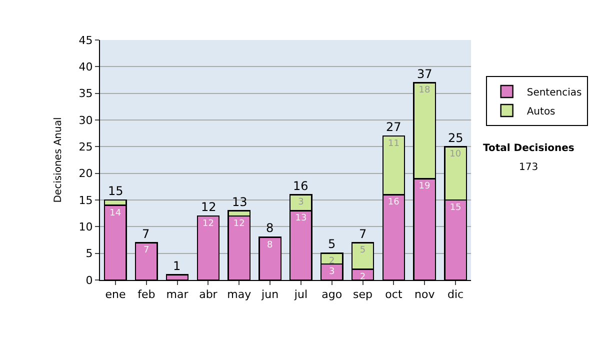 This screenshot has width=600, height=340. What do you see at coordinates (456, 155) in the screenshot?
I see `data-label: 10` at bounding box center [456, 155].